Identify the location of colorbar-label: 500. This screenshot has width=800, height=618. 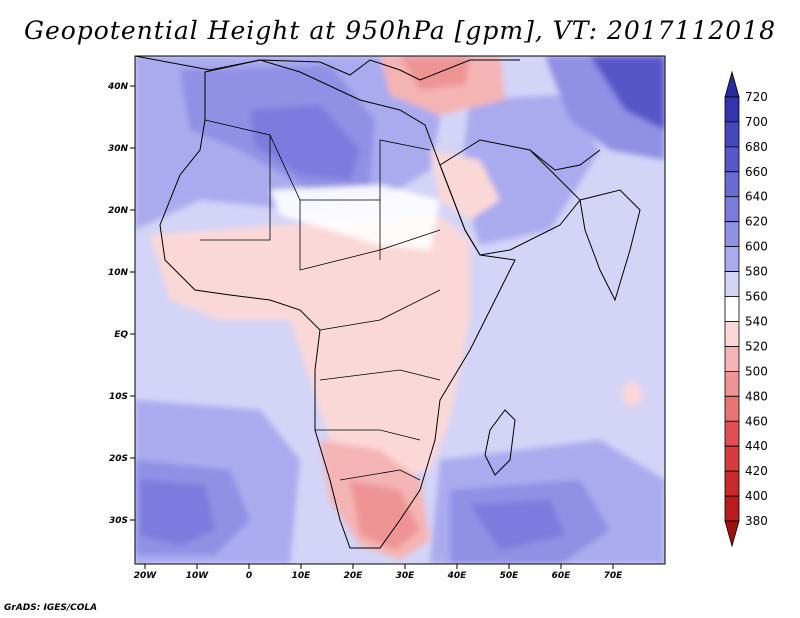
(756, 371).